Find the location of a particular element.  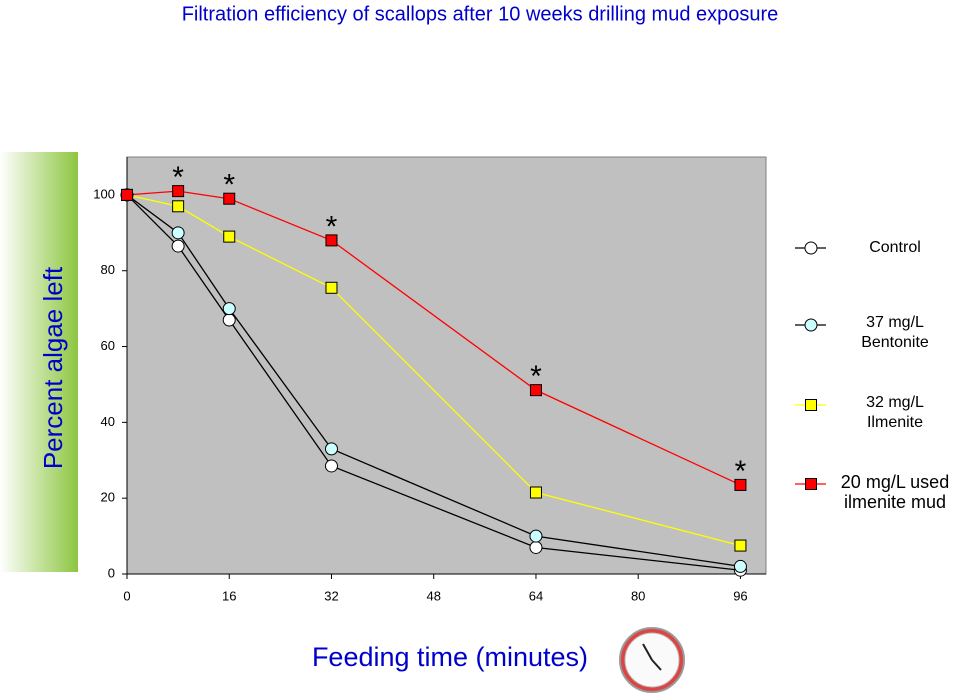

y-tick-label: 80 is located at coordinates (108, 269).